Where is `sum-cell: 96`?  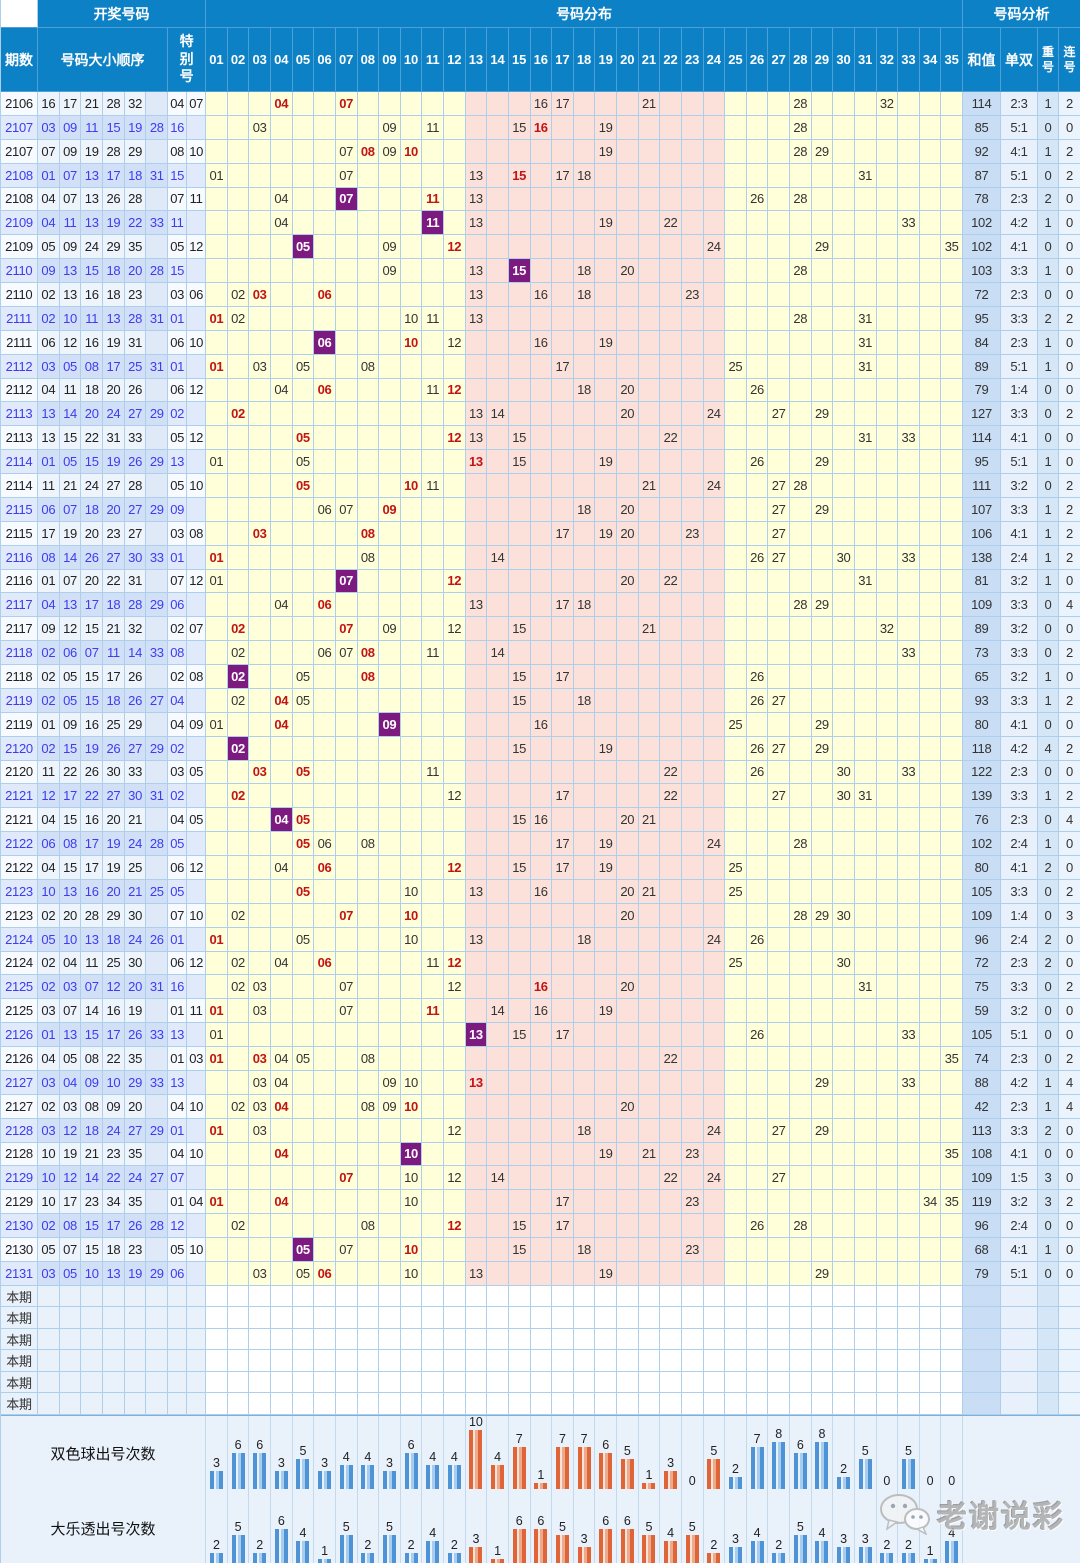 sum-cell: 96 is located at coordinates (982, 939).